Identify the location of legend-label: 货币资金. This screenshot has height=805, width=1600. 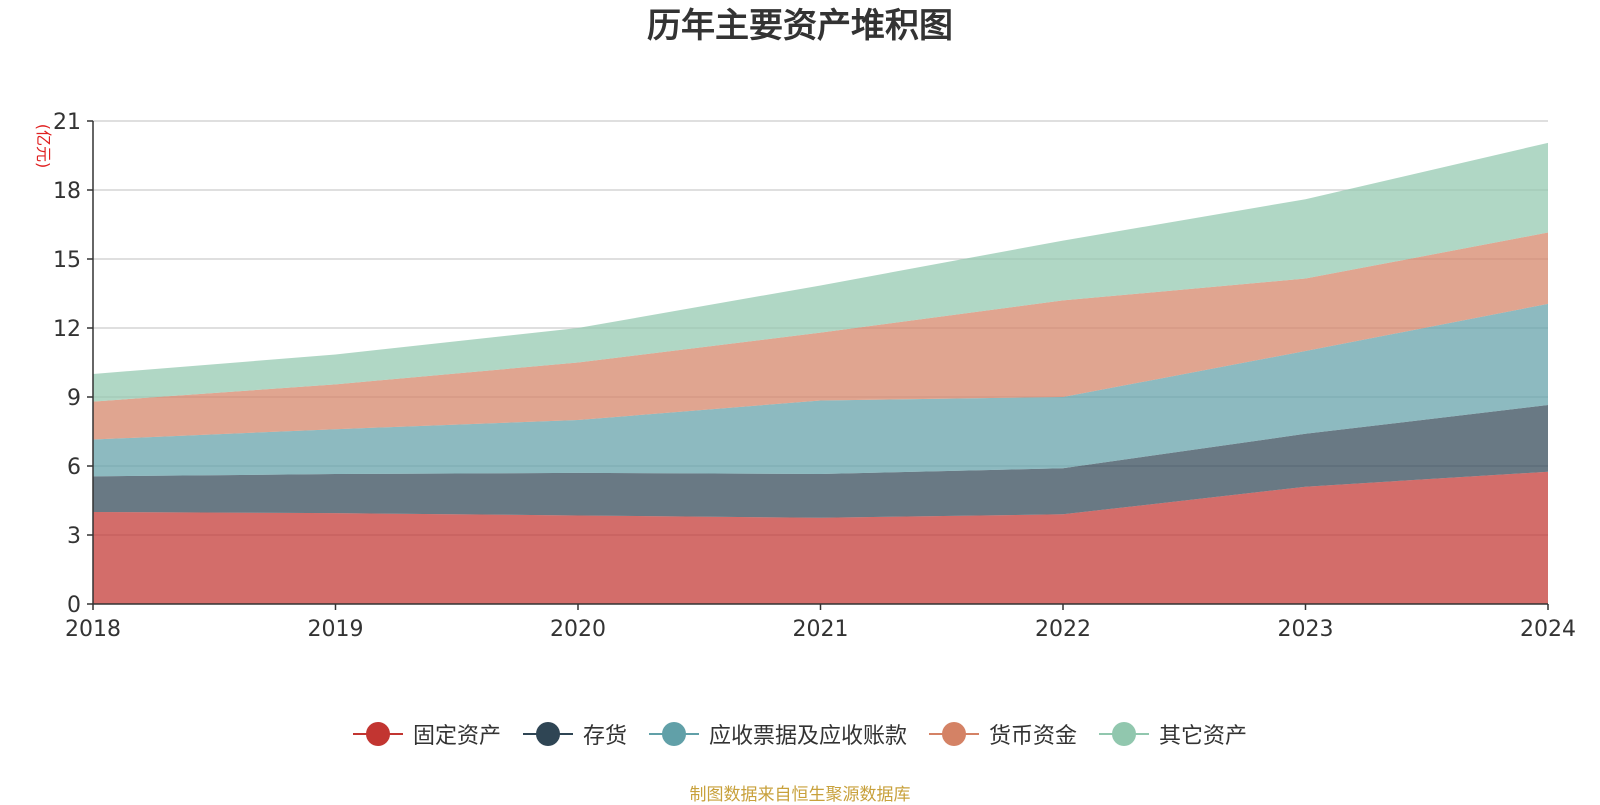
(1033, 736).